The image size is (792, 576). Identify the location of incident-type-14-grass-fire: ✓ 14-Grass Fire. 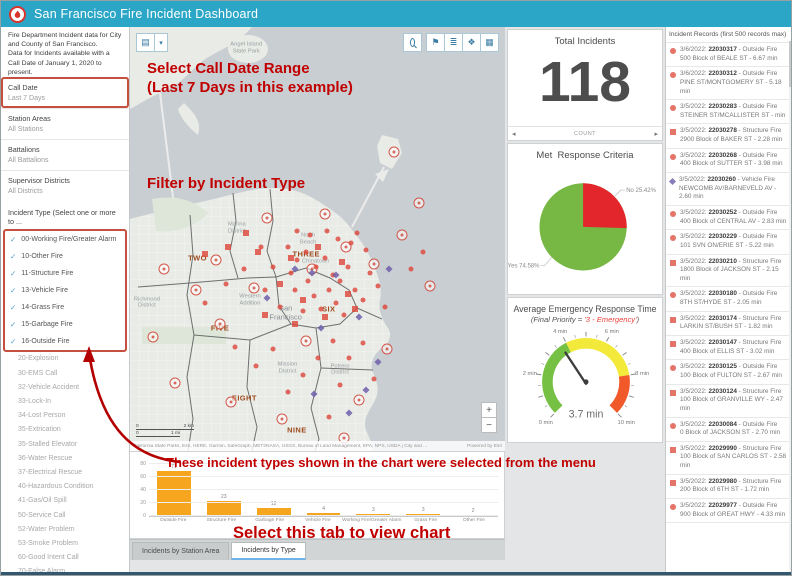
(37, 307).